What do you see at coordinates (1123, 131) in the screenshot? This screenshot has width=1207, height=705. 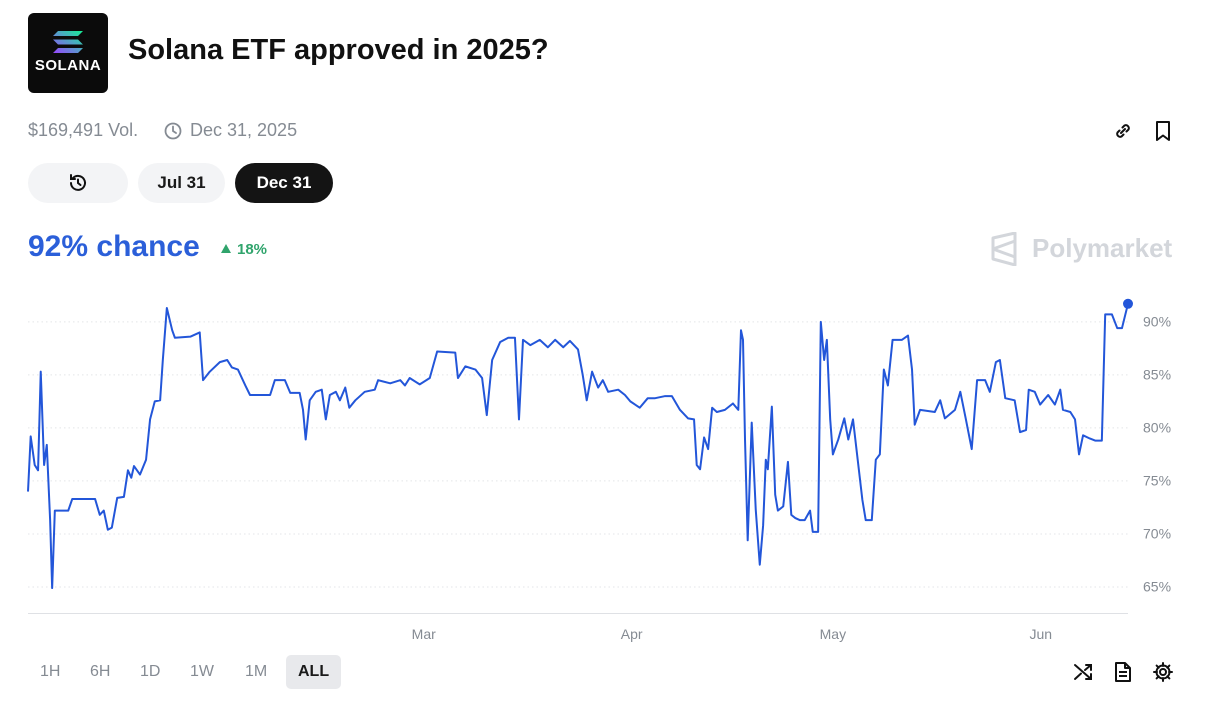 I see `link-button` at bounding box center [1123, 131].